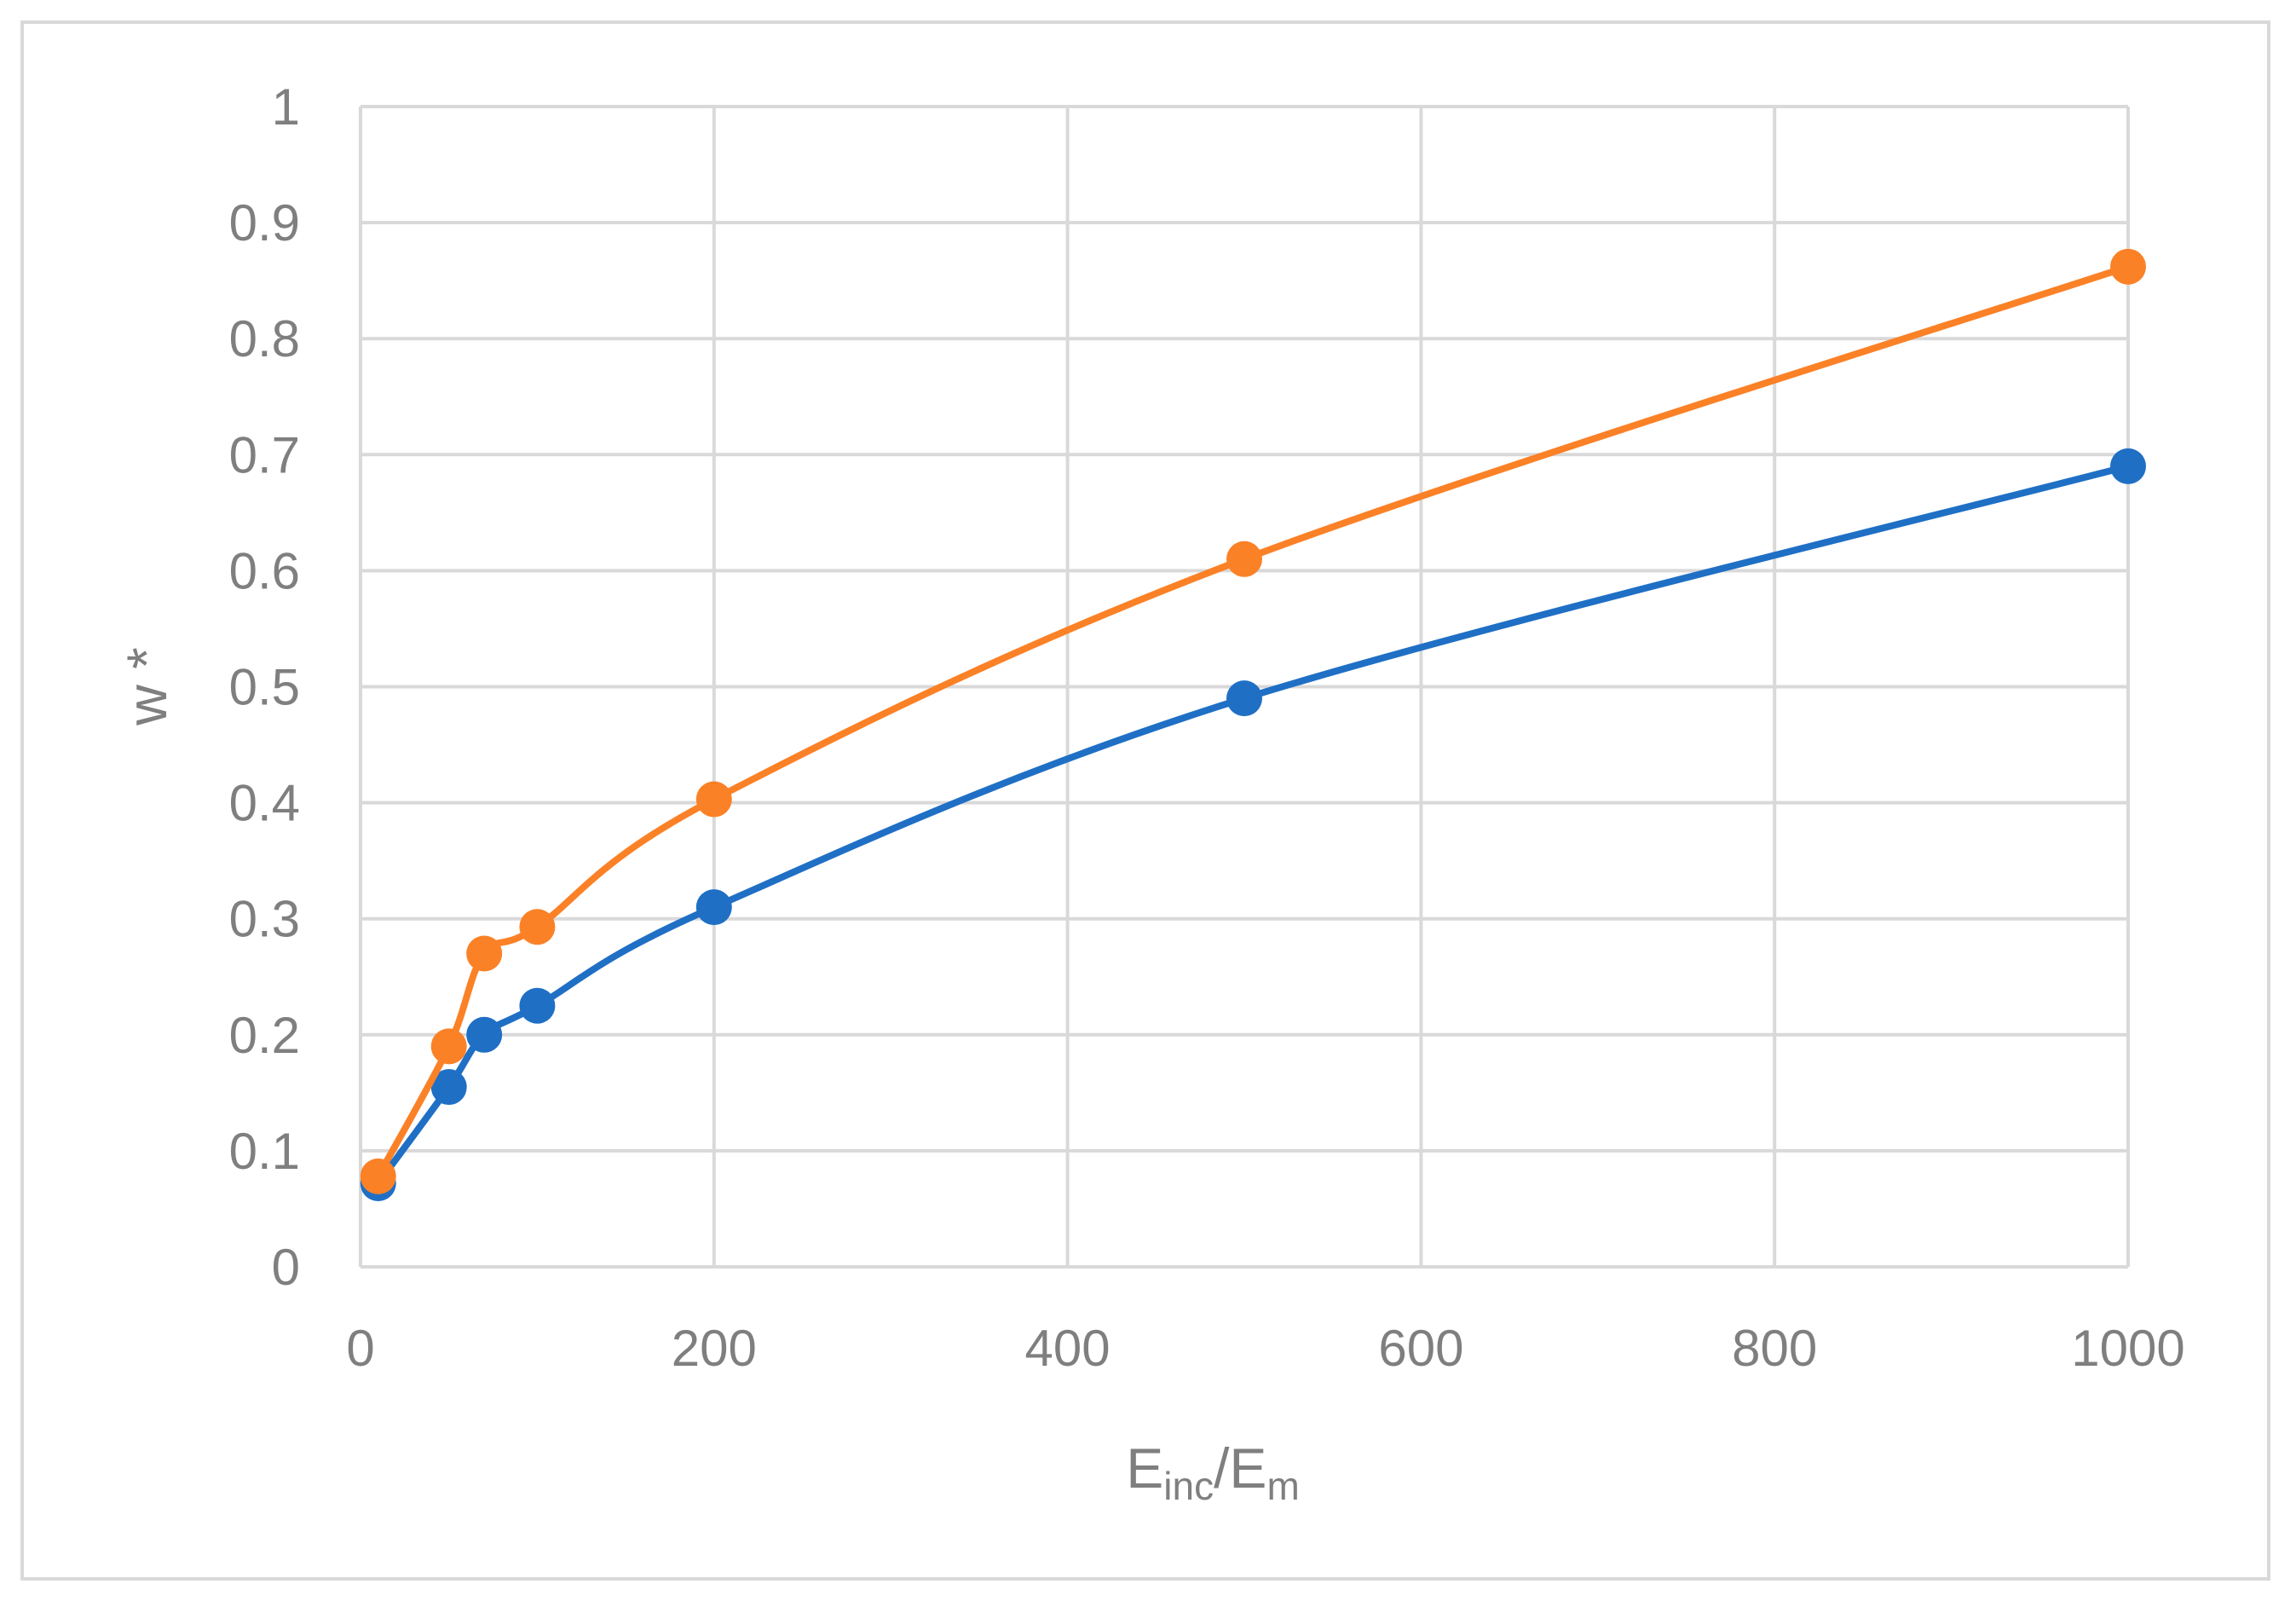 The image size is (2296, 1607). I want to click on x-tick-label: 400, so click(1068, 1348).